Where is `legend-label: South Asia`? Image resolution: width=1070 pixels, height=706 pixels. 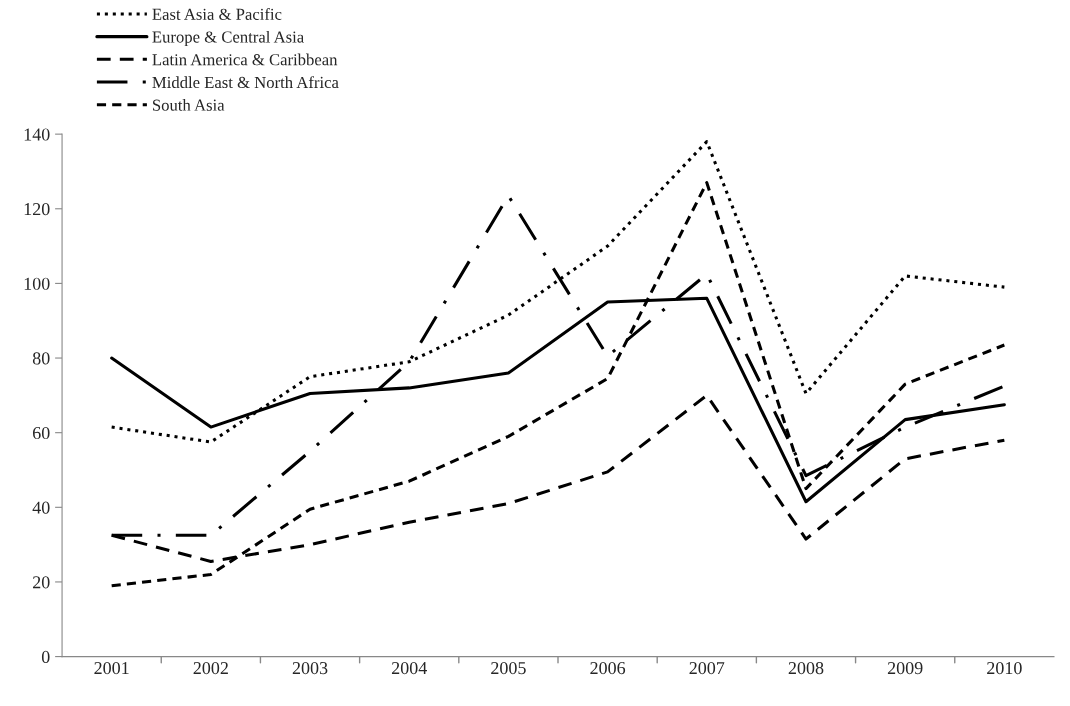 legend-label: South Asia is located at coordinates (189, 105).